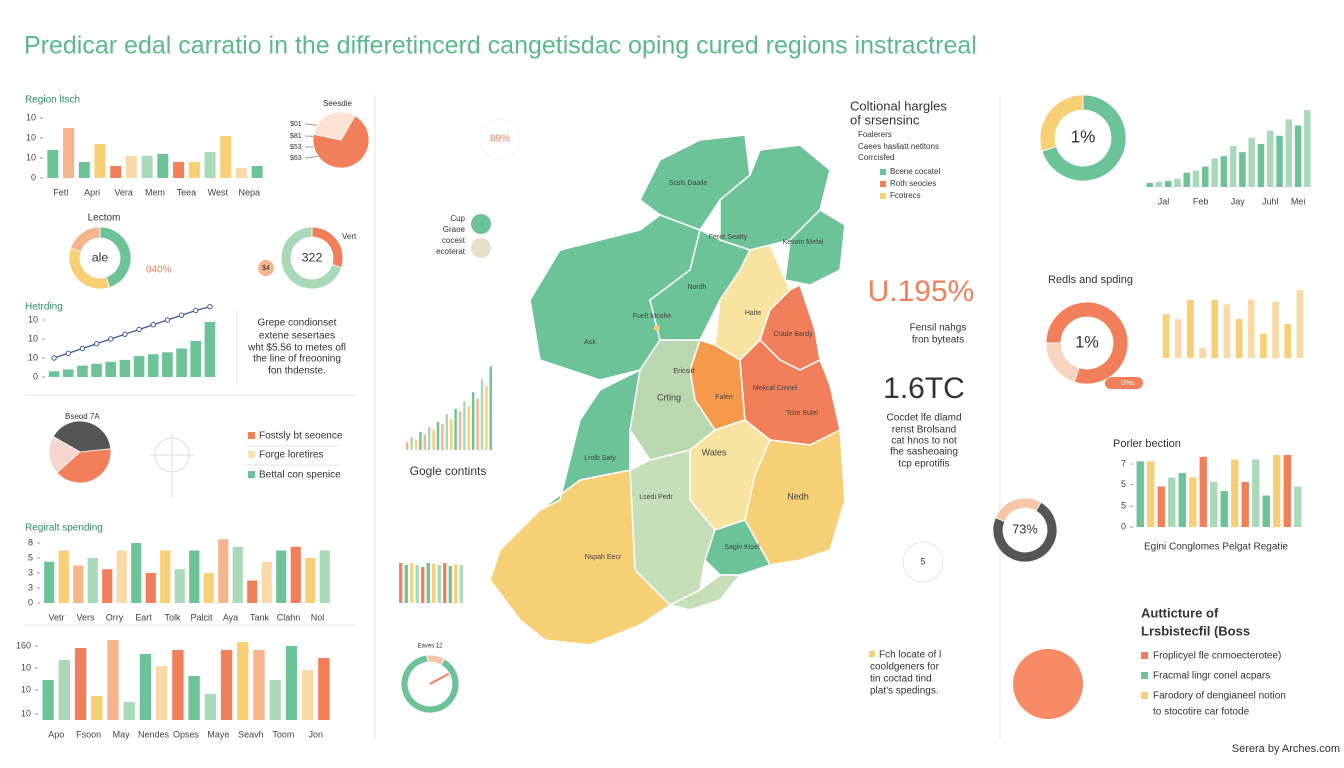 Image resolution: width=1344 pixels, height=768 pixels. Describe the element at coordinates (1128, 383) in the screenshot. I see `pill-label: 0%s` at that location.